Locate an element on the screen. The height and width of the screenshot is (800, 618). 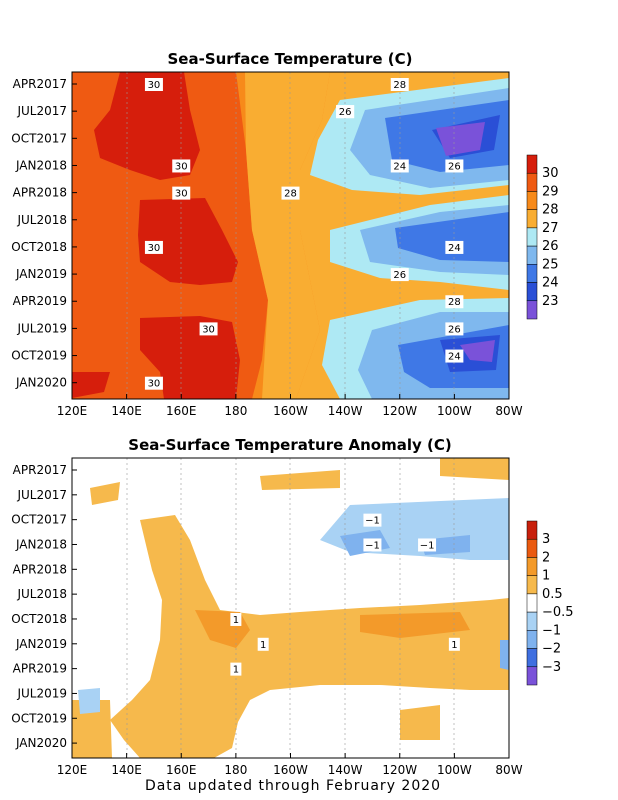
y-tick-label: OCT2019 is located at coordinates (39, 718).